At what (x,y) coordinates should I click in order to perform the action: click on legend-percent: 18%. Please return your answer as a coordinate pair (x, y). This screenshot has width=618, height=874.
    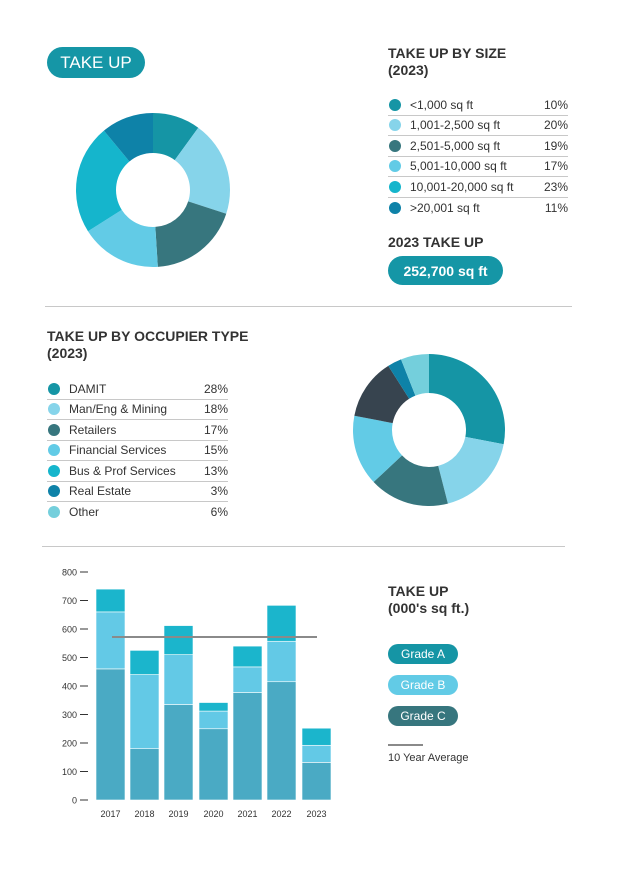
    Looking at the image, I should click on (215, 409).